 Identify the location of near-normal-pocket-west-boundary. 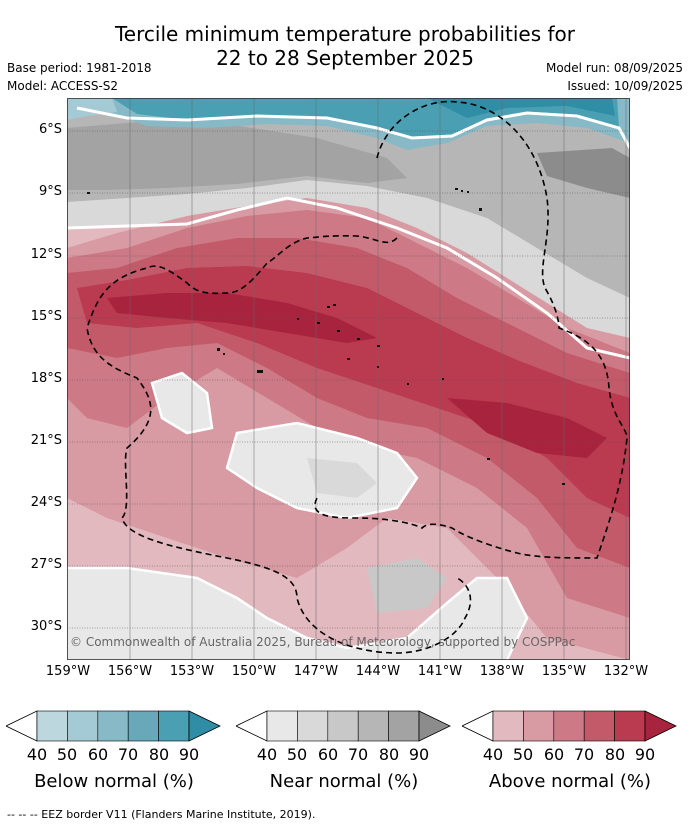
(182, 403).